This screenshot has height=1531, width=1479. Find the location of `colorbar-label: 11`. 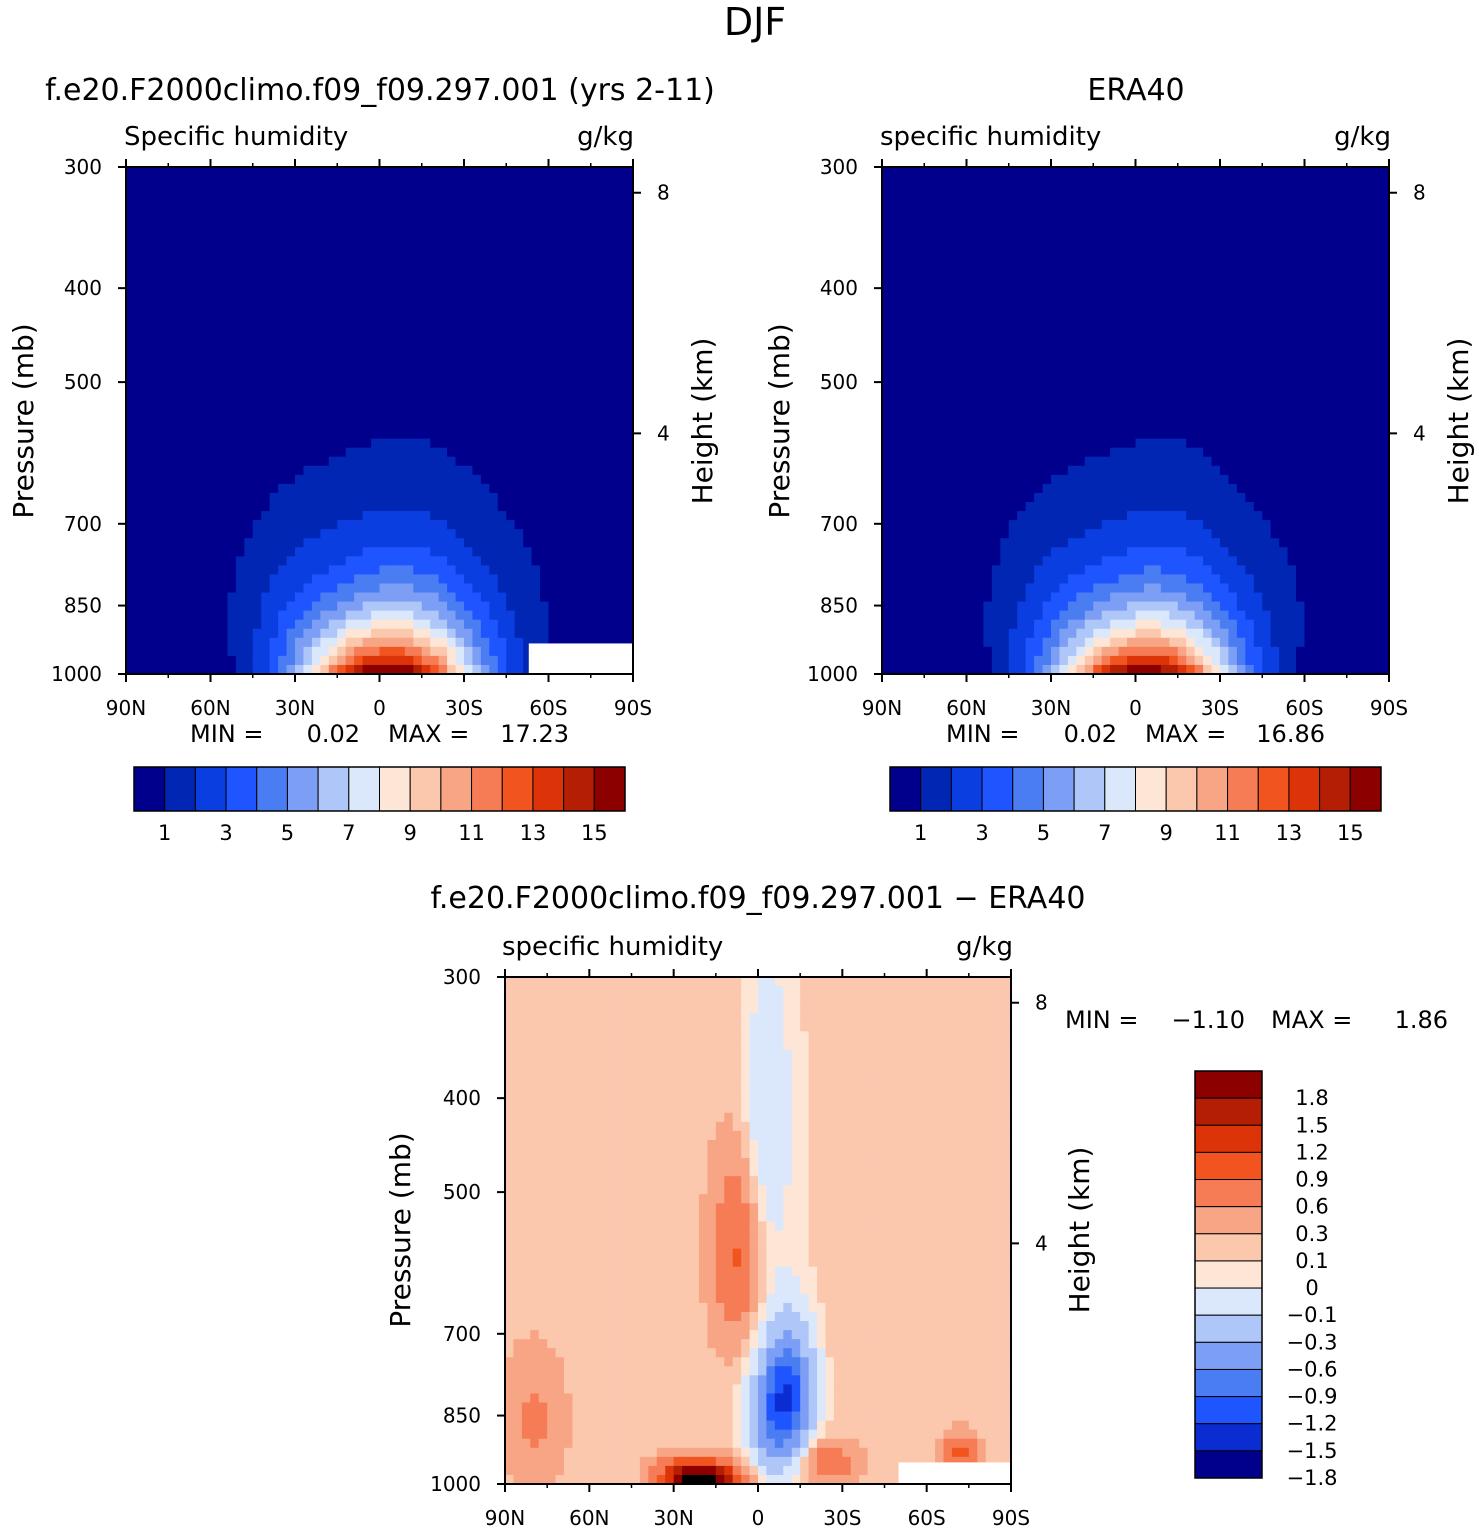

colorbar-label: 11 is located at coordinates (471, 833).